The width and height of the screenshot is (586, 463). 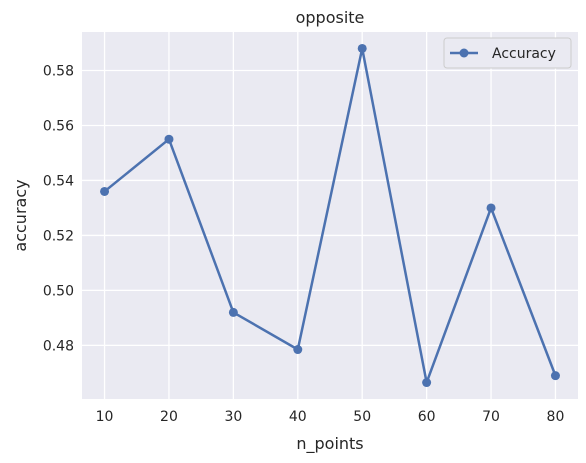 I want to click on x-tick-label: 80, so click(x=556, y=417).